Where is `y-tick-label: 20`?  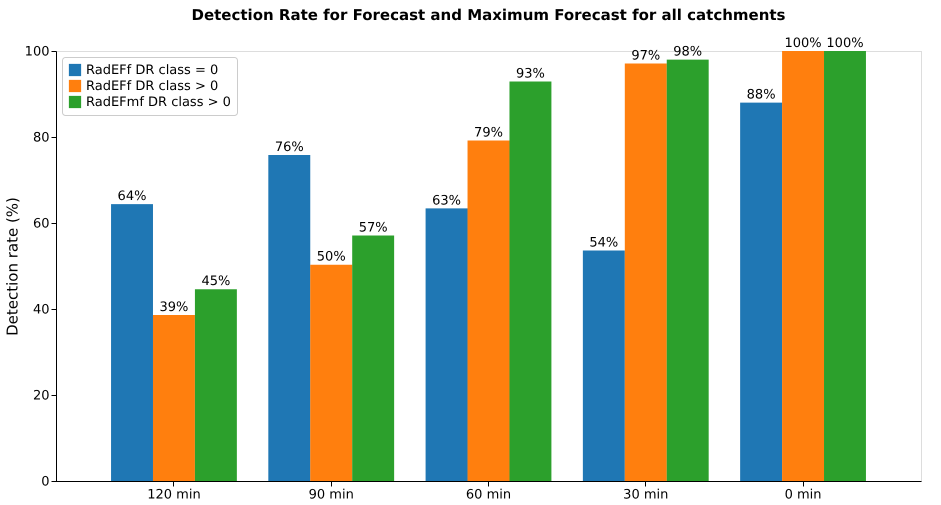 y-tick-label: 20 is located at coordinates (41, 396).